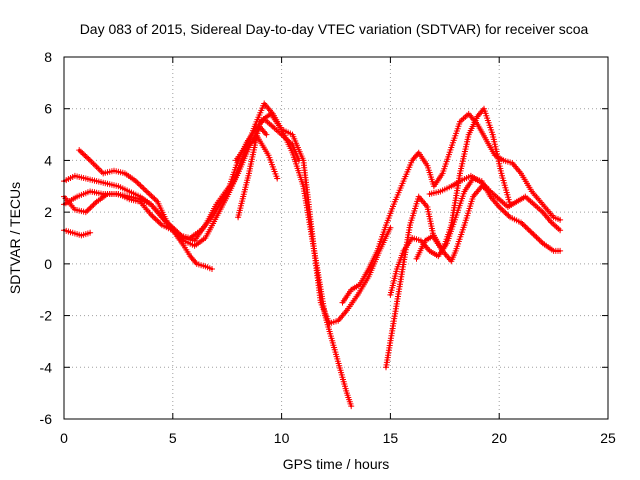 The height and width of the screenshot is (480, 640). Describe the element at coordinates (282, 438) in the screenshot. I see `x-tick-label: 10` at that location.